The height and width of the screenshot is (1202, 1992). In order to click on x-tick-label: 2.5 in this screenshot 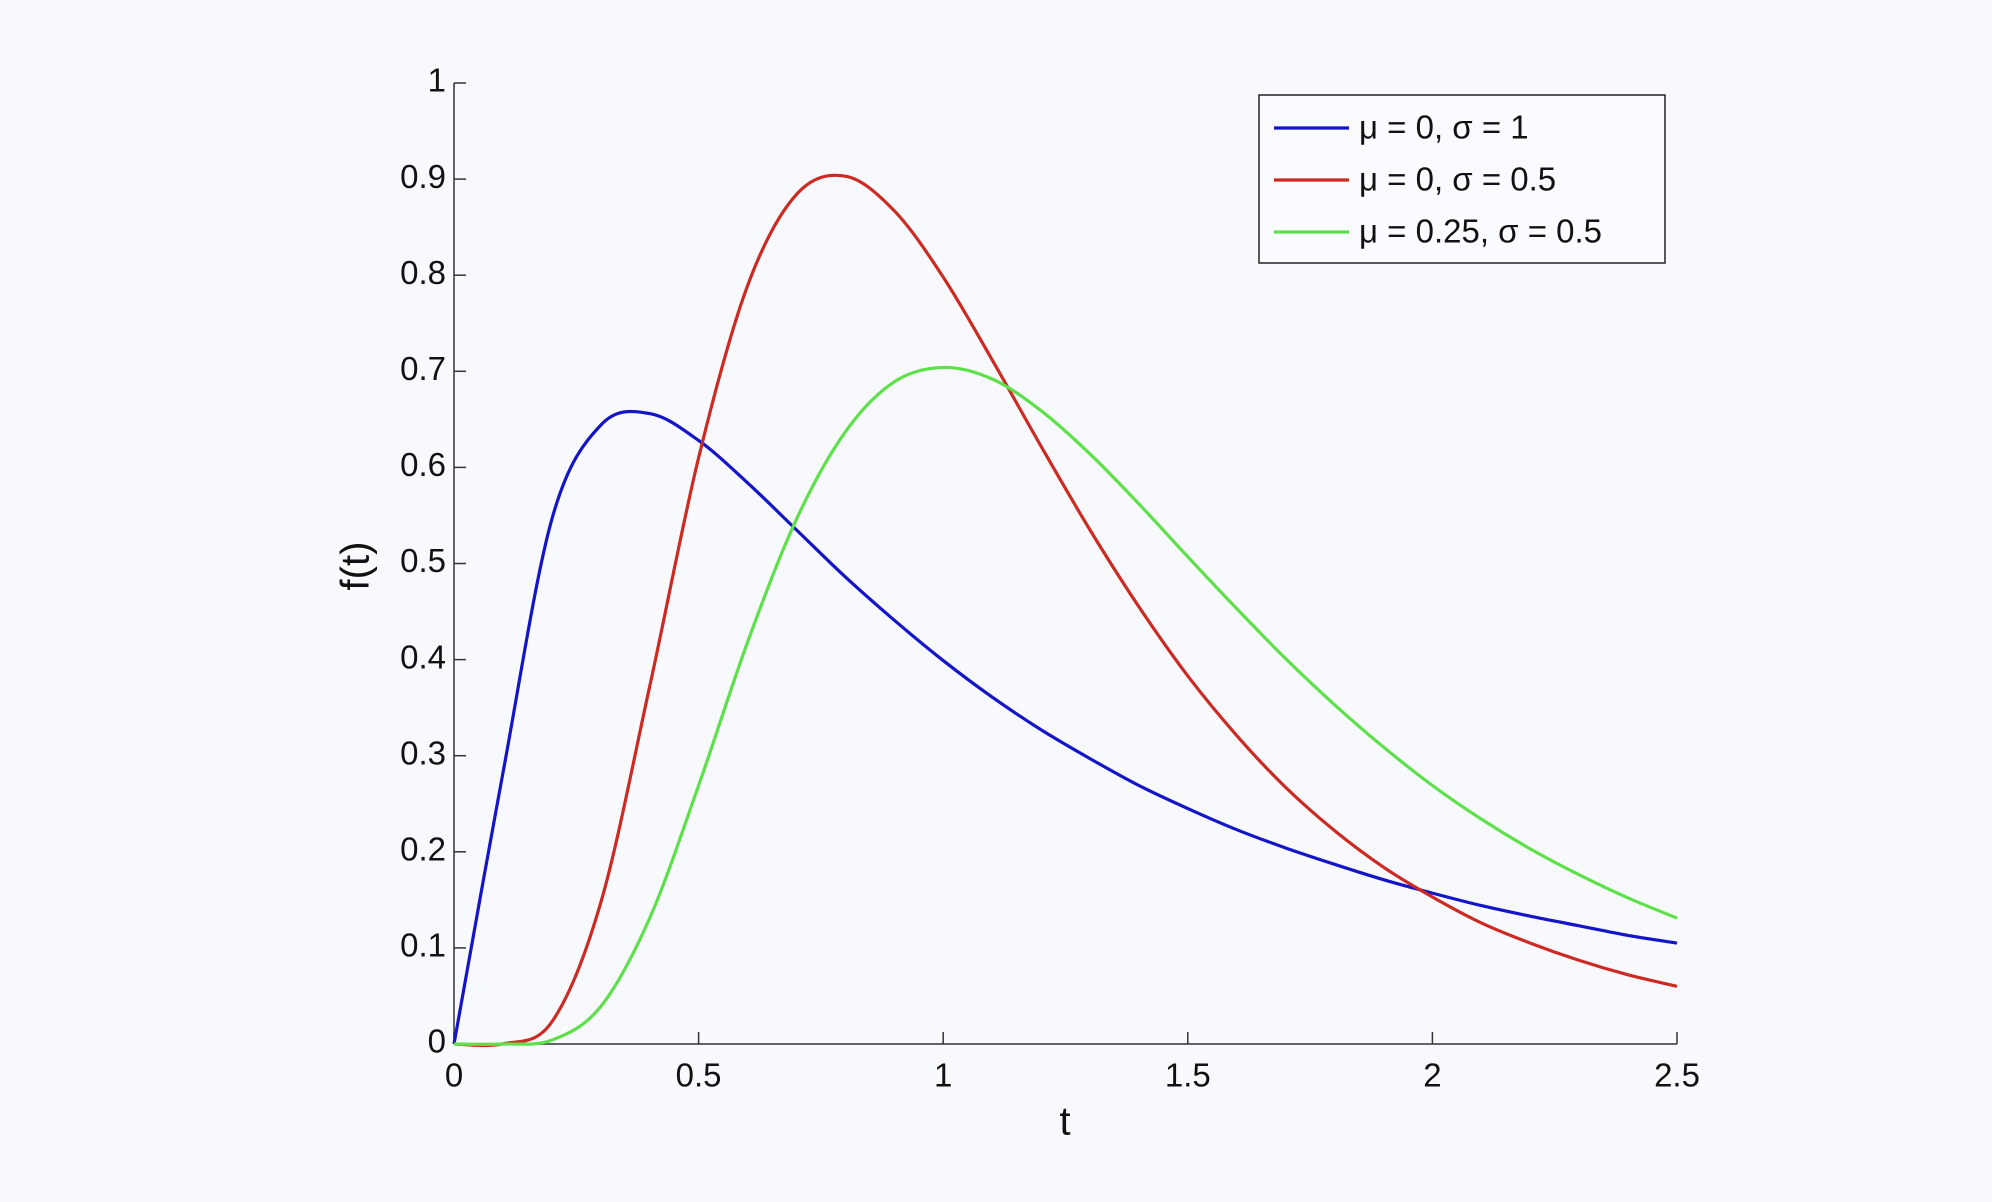, I will do `click(1677, 1075)`.